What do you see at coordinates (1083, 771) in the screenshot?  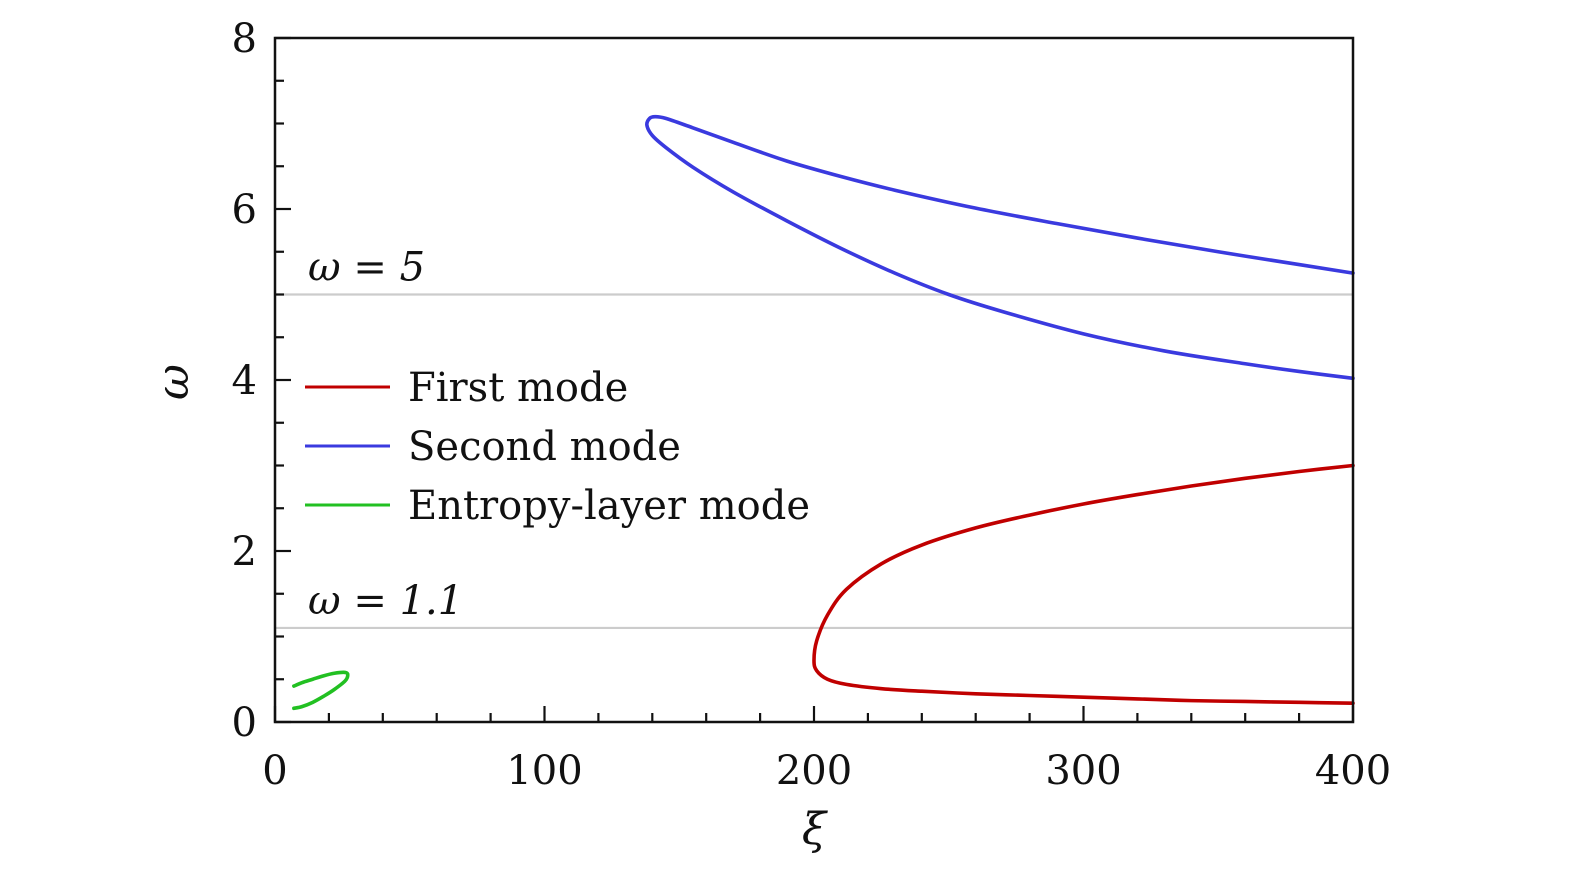 I see `x-tick-label: 300` at bounding box center [1083, 771].